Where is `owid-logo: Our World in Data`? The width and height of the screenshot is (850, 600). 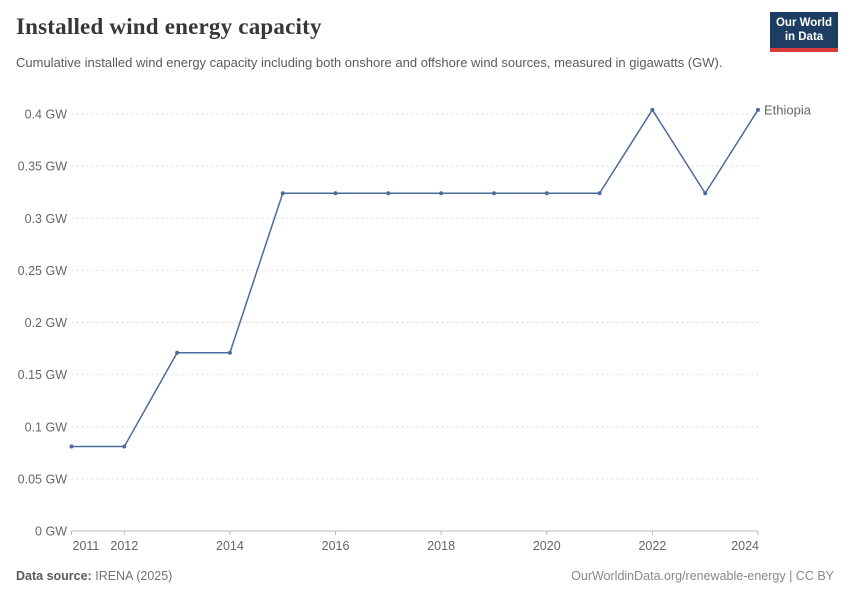 owid-logo: Our World in Data is located at coordinates (804, 32).